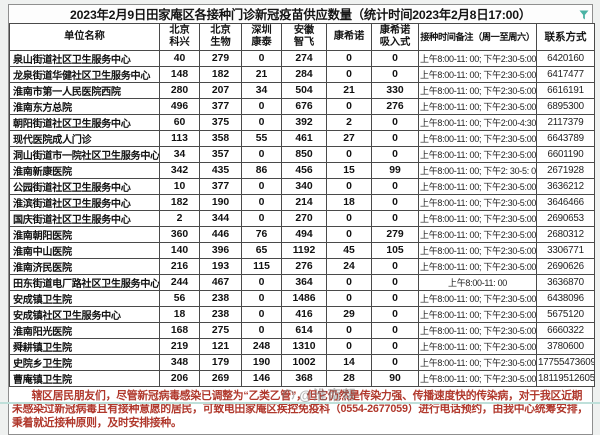  What do you see at coordinates (220, 154) in the screenshot?
I see `cell-beijing-shengwu: 357` at bounding box center [220, 154].